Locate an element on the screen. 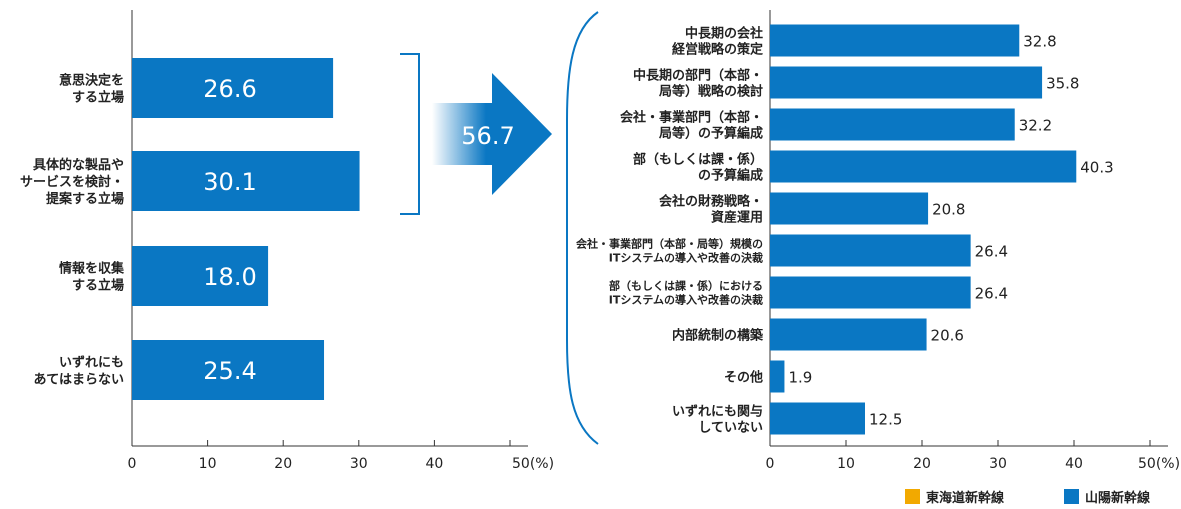 This screenshot has height=509, width=1181. right-bar-value-label: 12.5 is located at coordinates (885, 420).